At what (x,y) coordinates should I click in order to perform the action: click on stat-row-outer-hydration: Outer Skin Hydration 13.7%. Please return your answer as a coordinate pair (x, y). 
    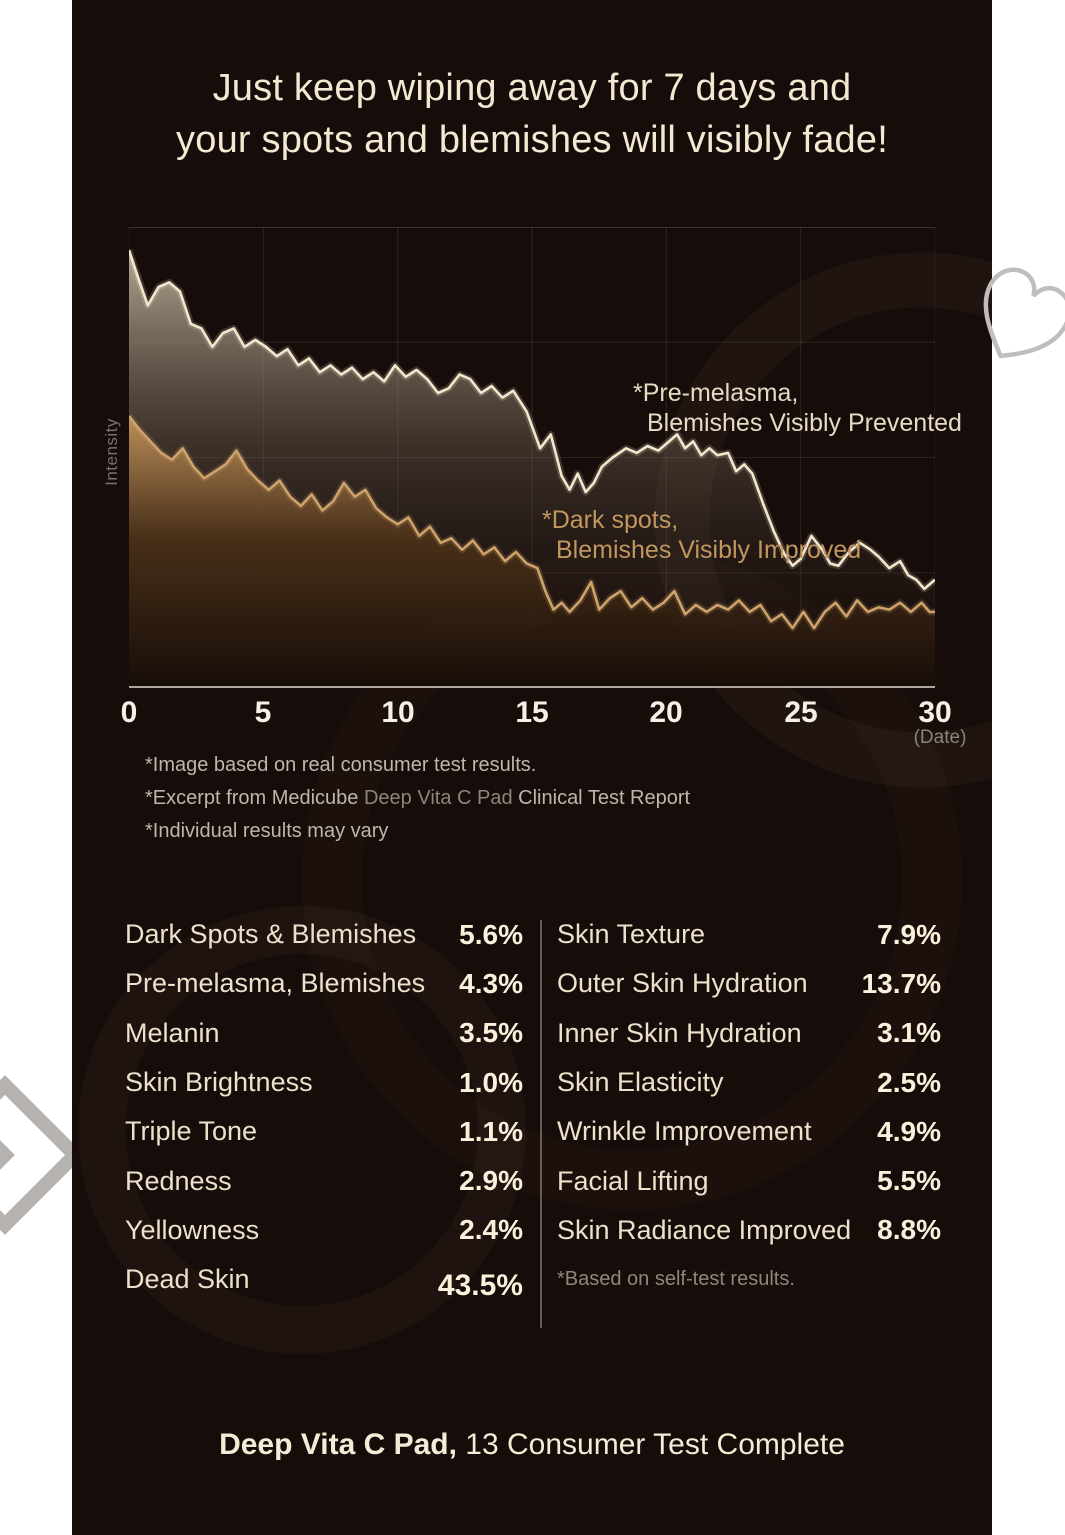
    Looking at the image, I should click on (749, 983).